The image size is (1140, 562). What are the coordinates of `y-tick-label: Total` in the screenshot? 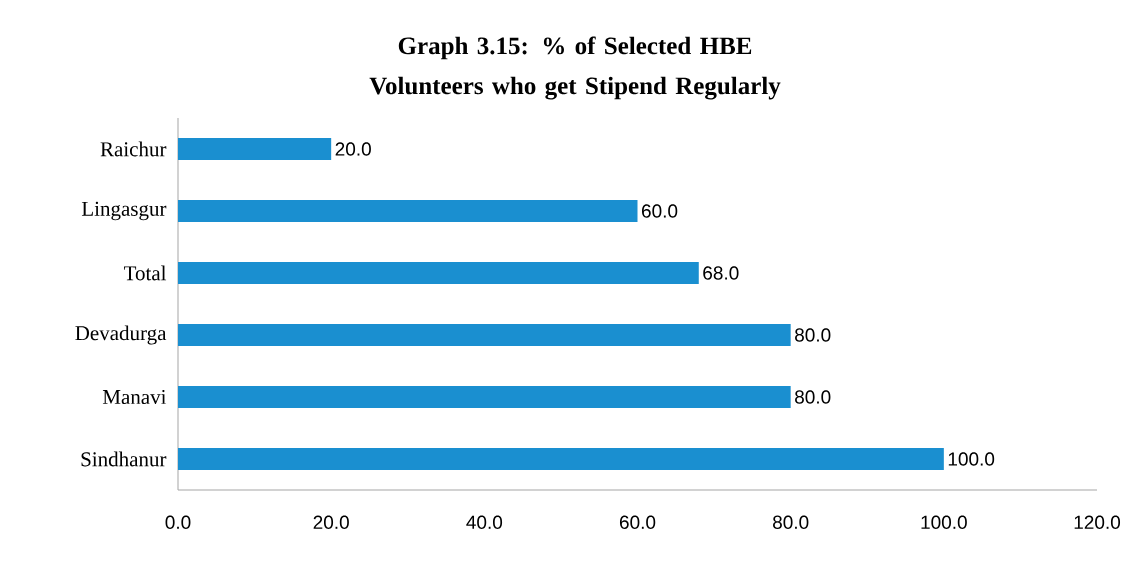 It's located at (145, 273).